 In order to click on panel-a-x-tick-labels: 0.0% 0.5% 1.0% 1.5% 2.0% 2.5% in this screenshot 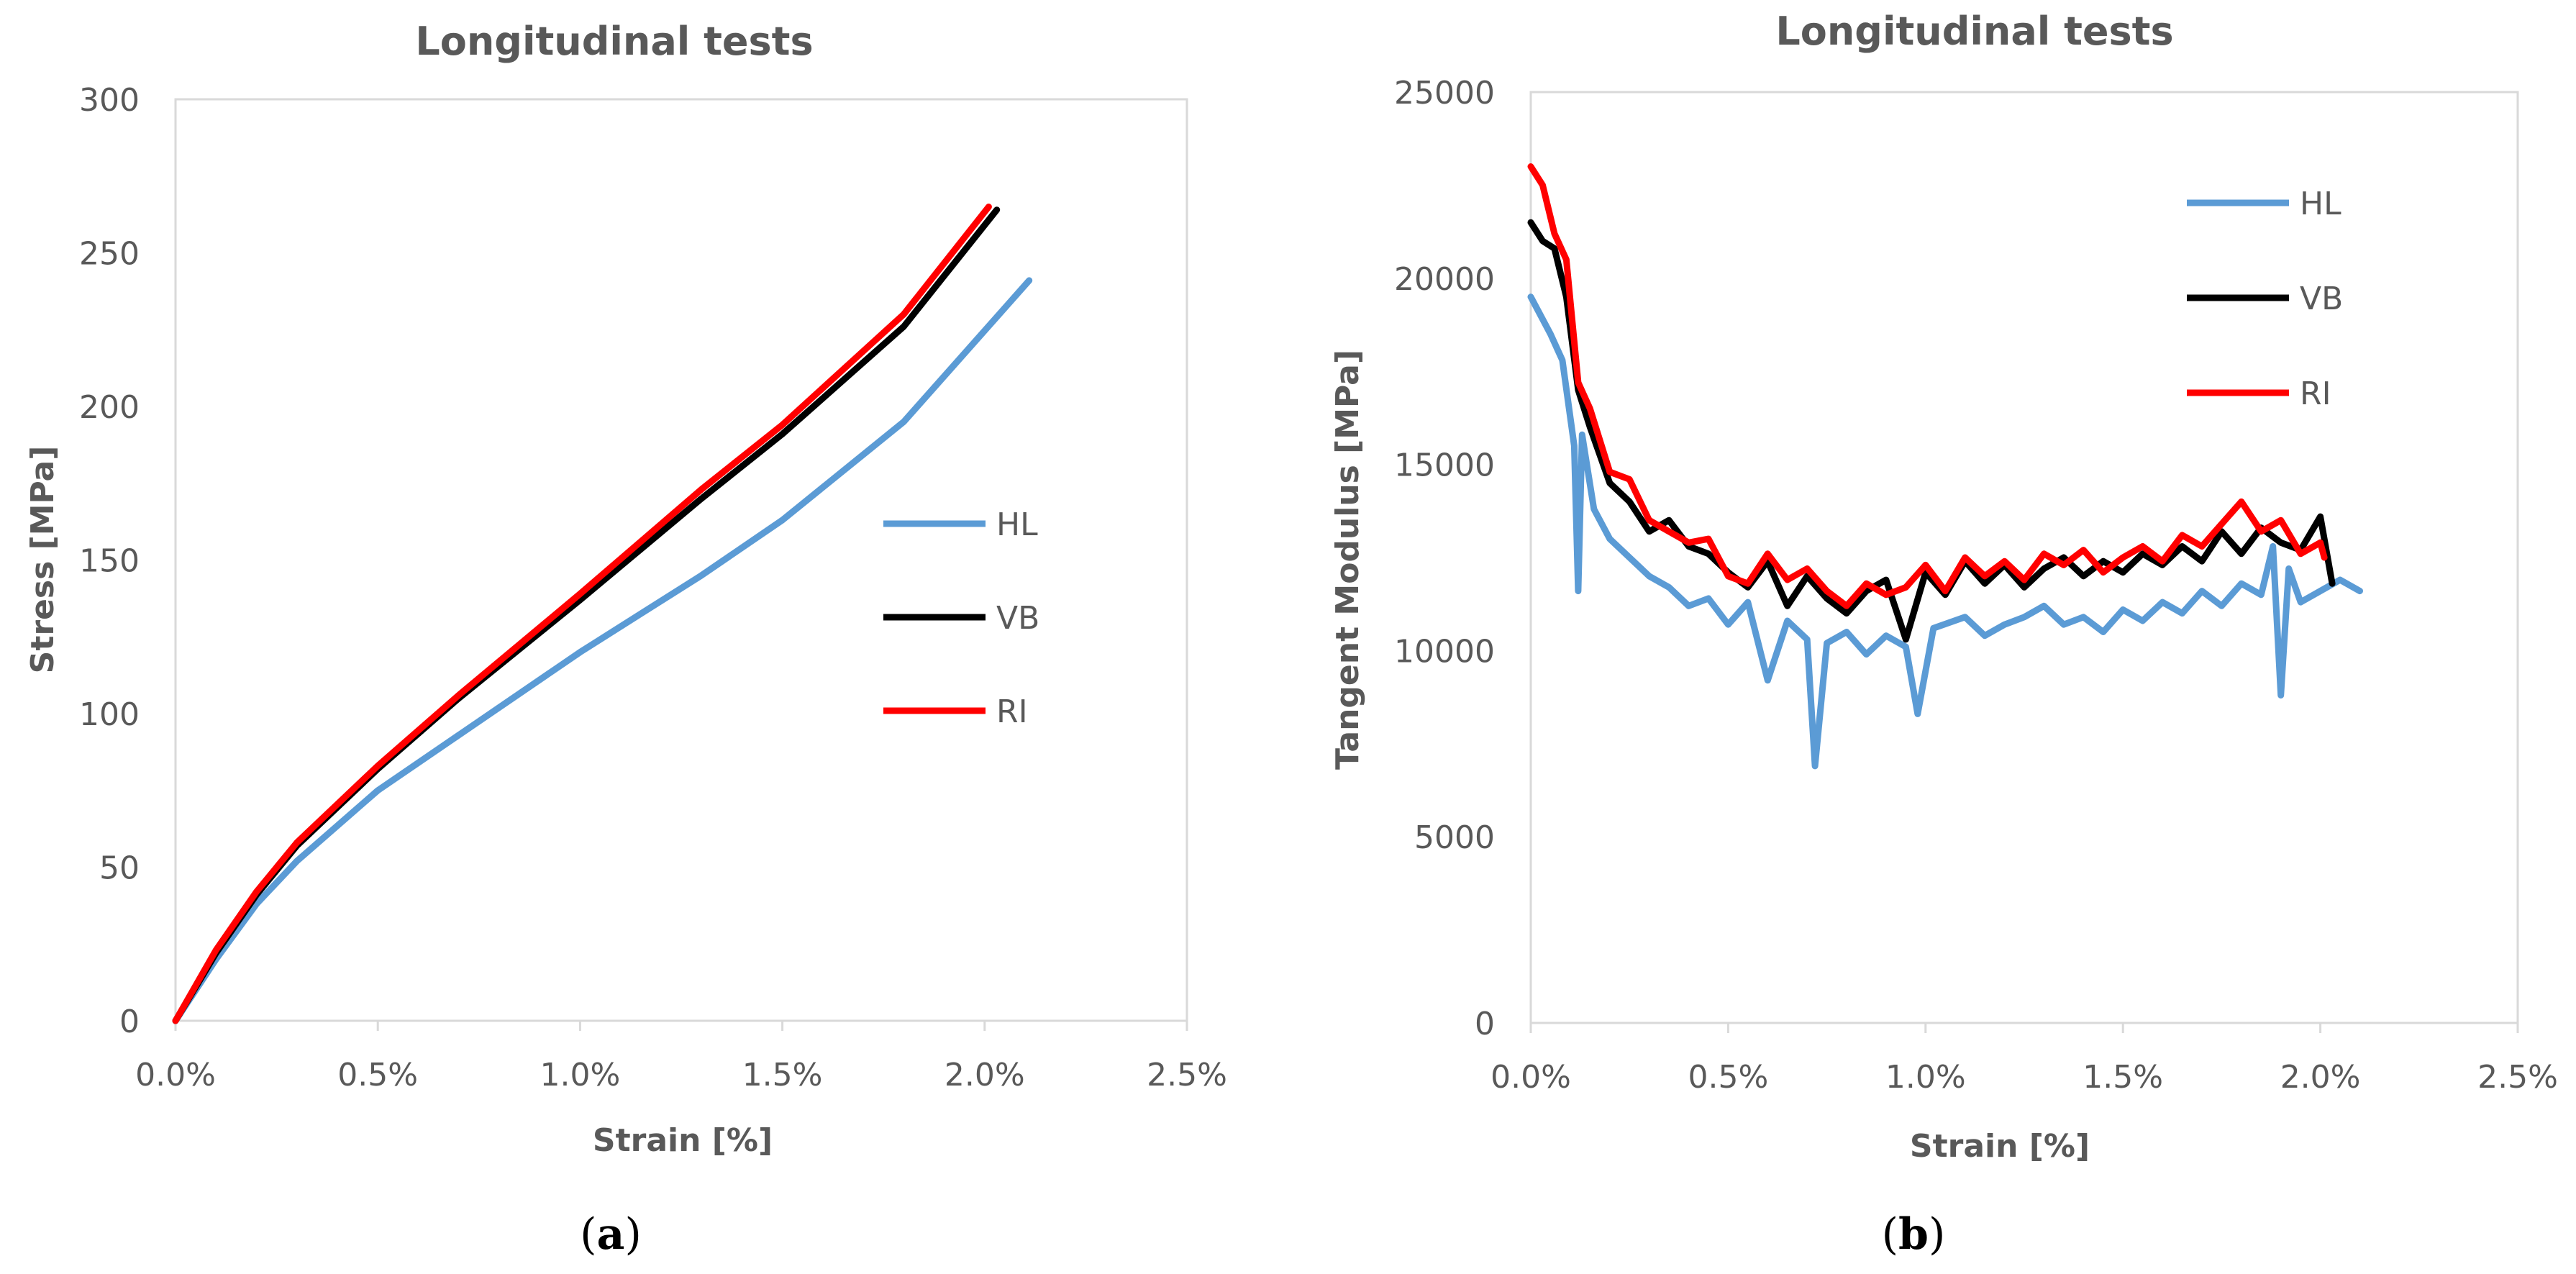, I will do `click(681, 1057)`.